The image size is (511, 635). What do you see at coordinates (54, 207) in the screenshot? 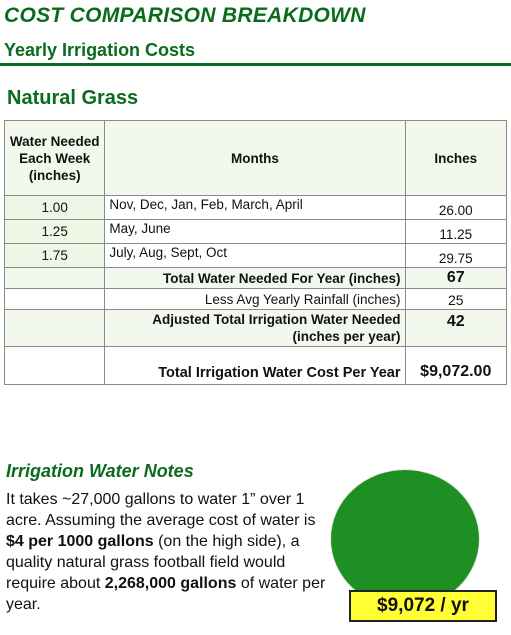
I see `rate-cell: 1.00` at bounding box center [54, 207].